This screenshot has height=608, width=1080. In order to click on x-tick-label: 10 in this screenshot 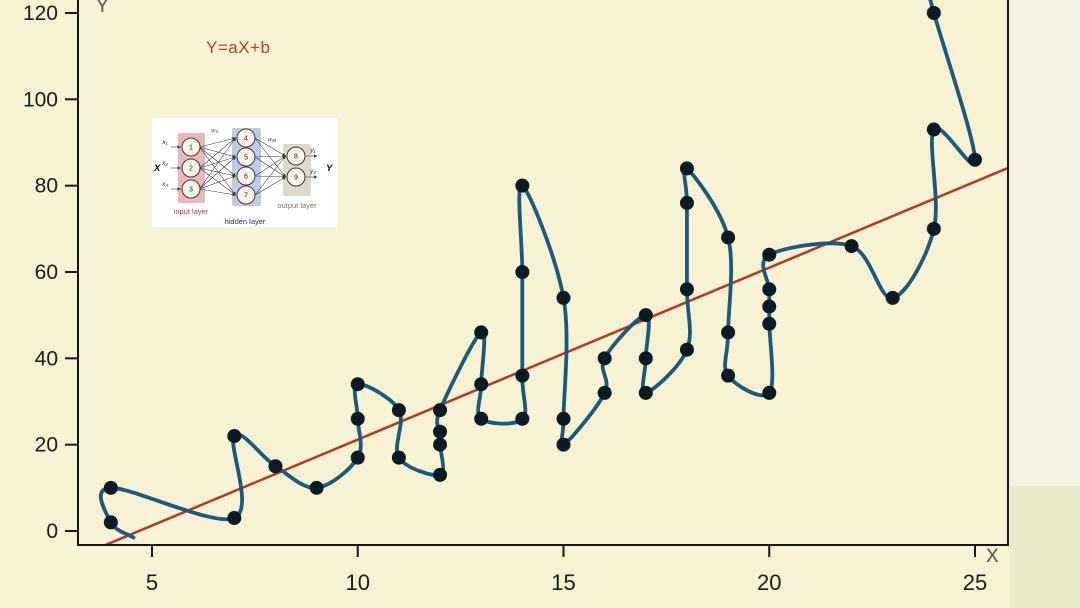, I will do `click(358, 582)`.